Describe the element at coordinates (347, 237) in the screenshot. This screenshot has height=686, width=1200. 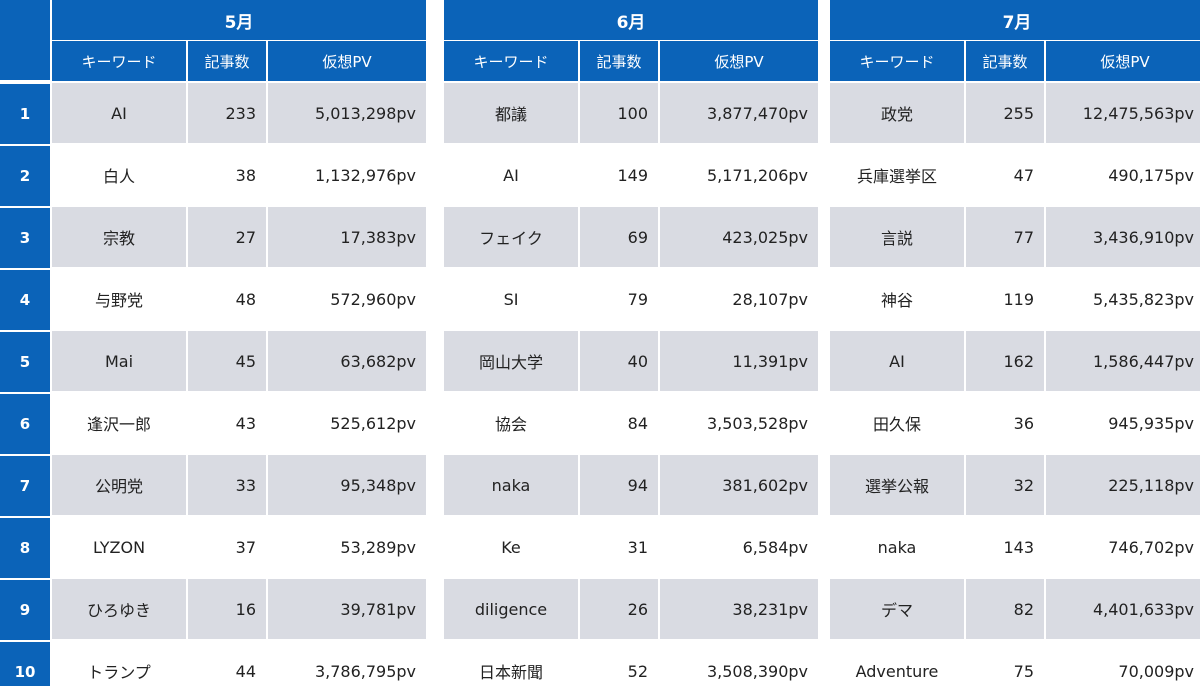
I see `virtual-pv-cell: 17,383pv` at that location.